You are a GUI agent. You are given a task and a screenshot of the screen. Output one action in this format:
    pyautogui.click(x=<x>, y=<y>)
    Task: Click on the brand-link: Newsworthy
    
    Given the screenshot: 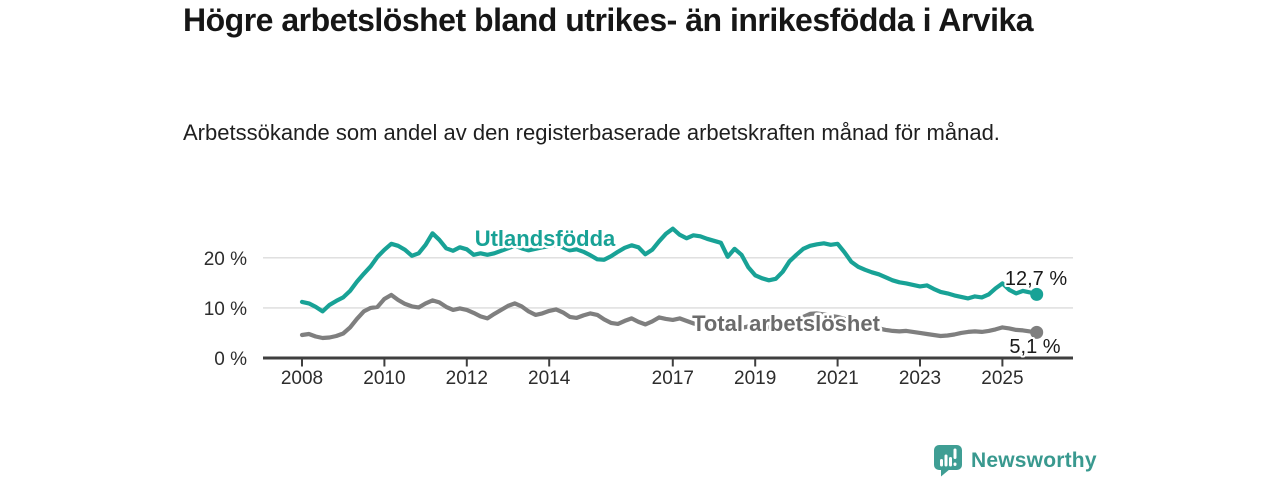 What is the action you would take?
    pyautogui.click(x=1015, y=461)
    